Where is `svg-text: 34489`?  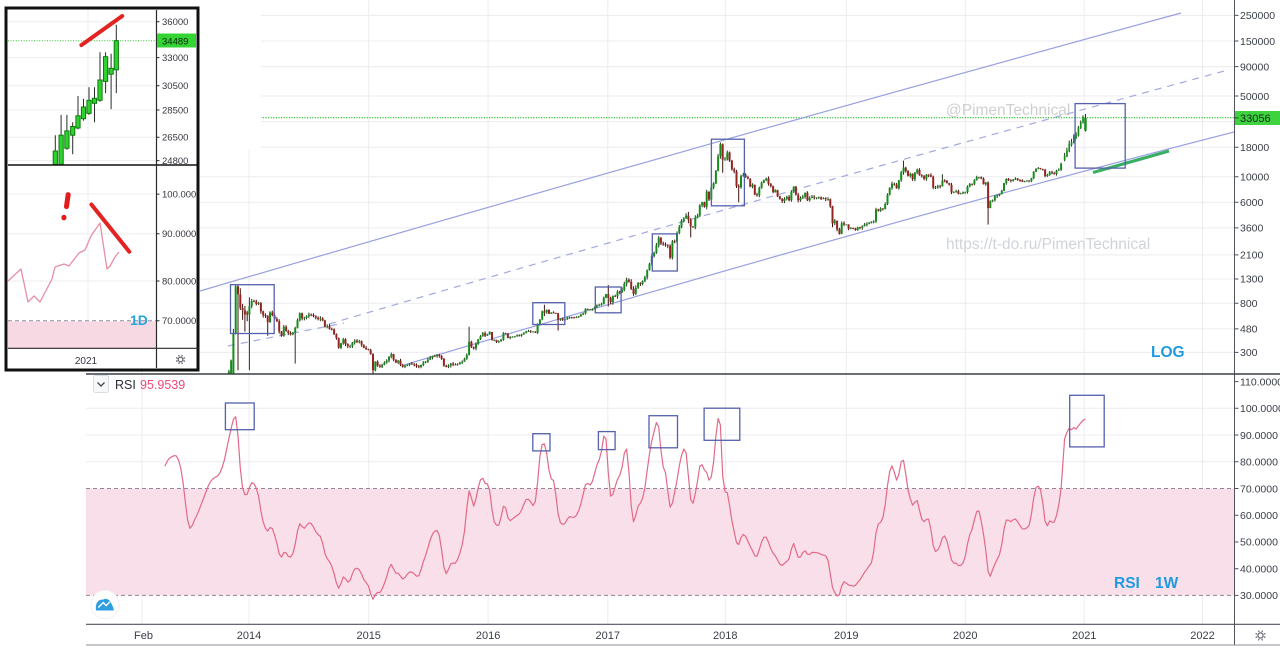
svg-text: 34489 is located at coordinates (175, 42).